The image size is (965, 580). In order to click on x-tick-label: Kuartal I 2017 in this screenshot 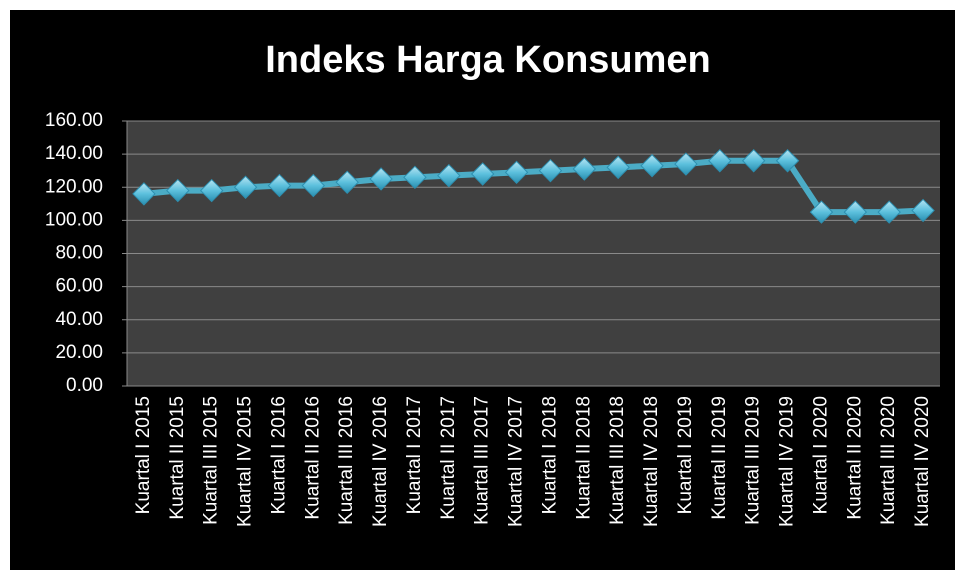, I will do `click(414, 455)`.